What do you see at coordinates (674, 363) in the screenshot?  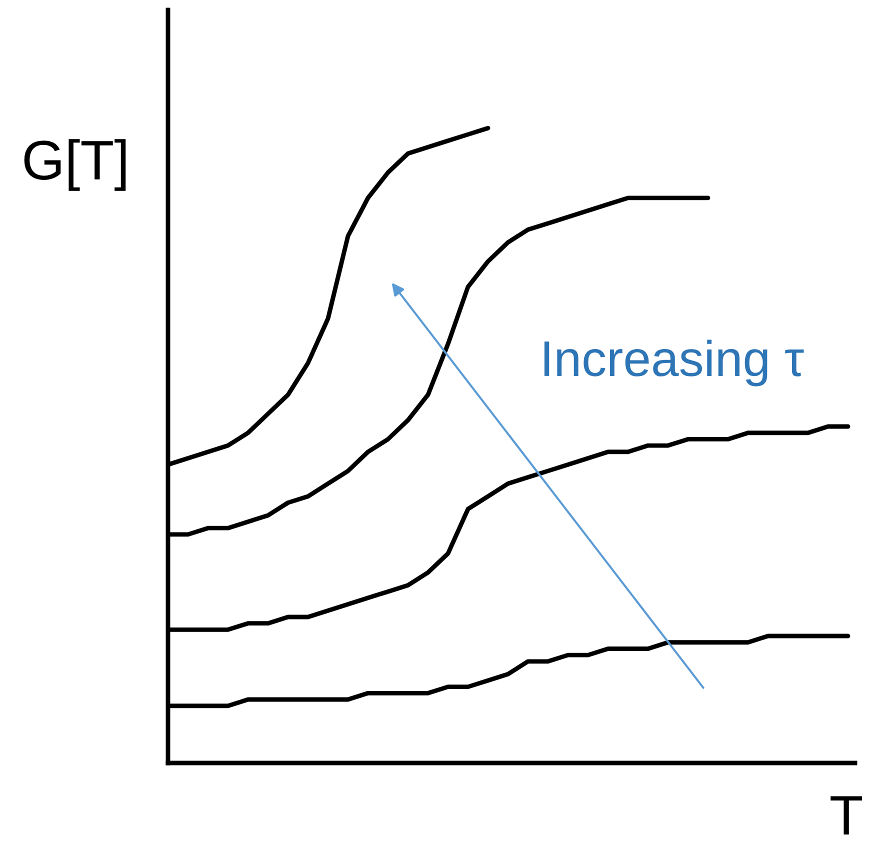 I see `annotation: Increasing τ` at bounding box center [674, 363].